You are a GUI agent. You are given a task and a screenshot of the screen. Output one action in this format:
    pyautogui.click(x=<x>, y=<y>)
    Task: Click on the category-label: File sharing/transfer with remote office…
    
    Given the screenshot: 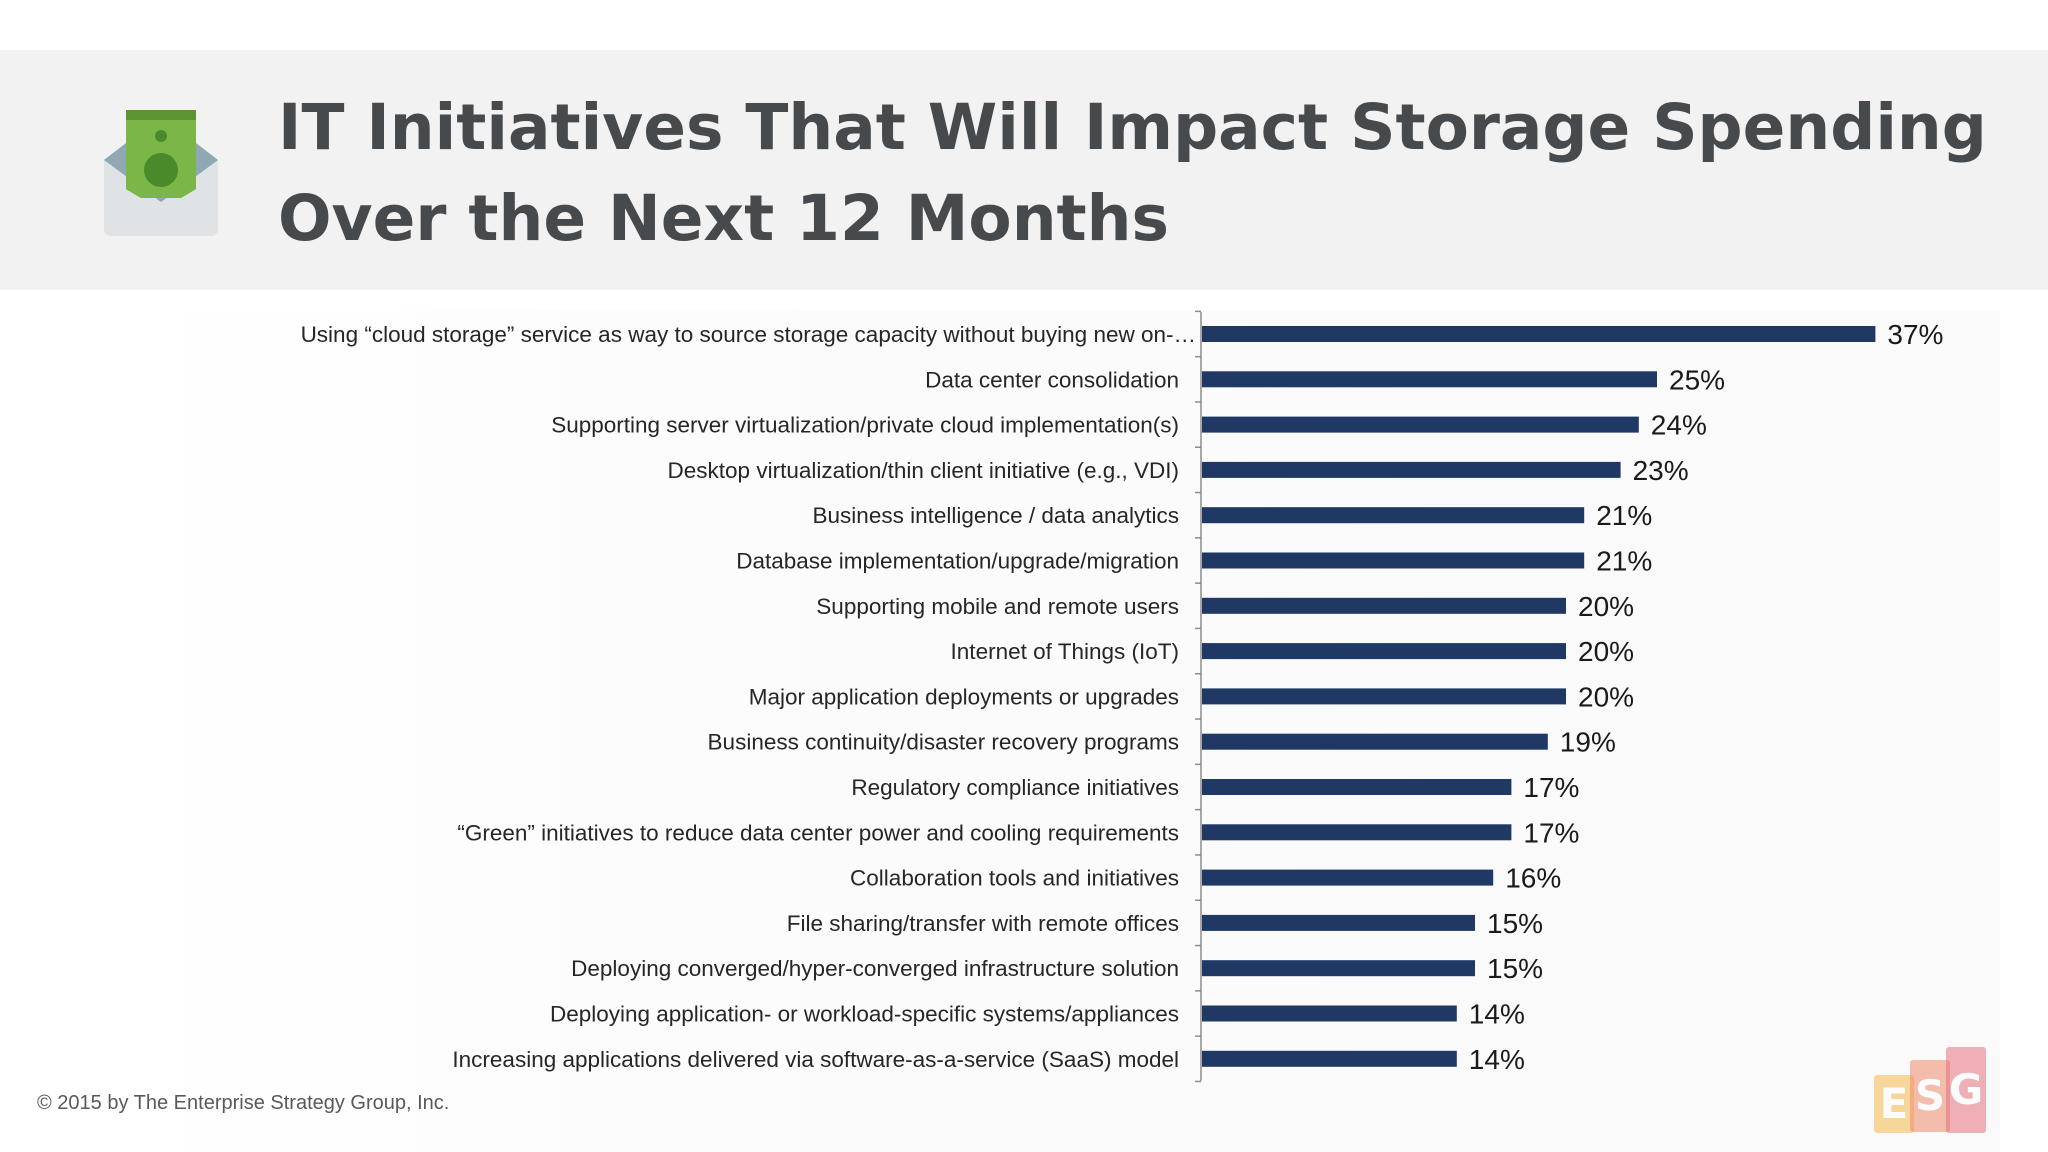 What is the action you would take?
    pyautogui.click(x=983, y=923)
    